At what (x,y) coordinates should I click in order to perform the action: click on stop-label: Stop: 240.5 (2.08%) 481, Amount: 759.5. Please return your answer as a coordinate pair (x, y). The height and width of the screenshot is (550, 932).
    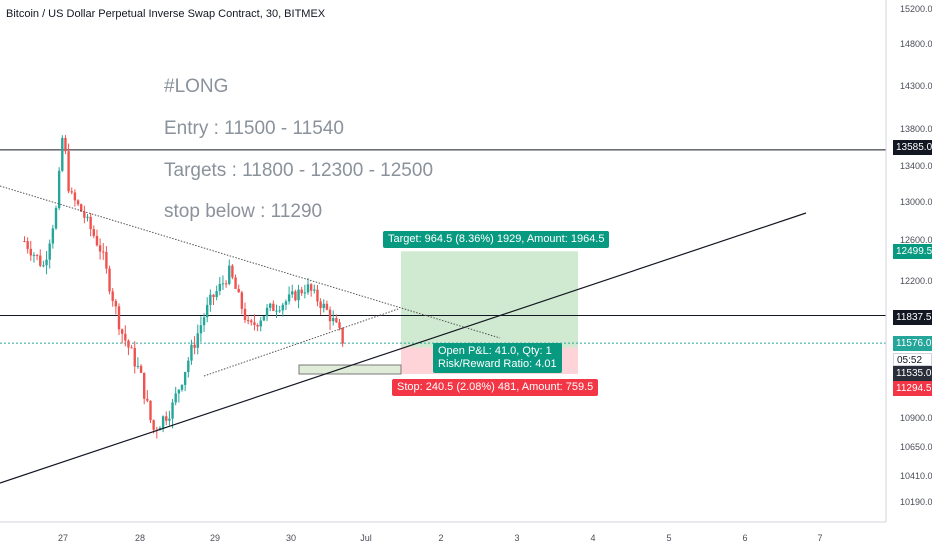
    Looking at the image, I should click on (495, 387).